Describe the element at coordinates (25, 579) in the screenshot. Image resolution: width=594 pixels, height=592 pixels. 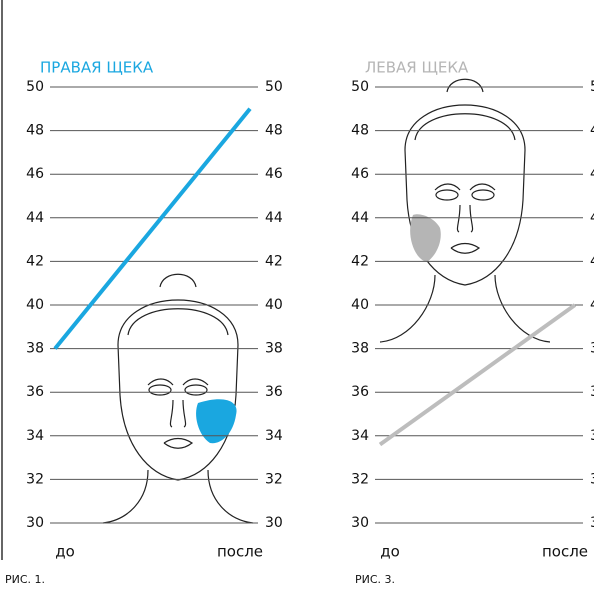
I see `caption: РИС. 1.` at that location.